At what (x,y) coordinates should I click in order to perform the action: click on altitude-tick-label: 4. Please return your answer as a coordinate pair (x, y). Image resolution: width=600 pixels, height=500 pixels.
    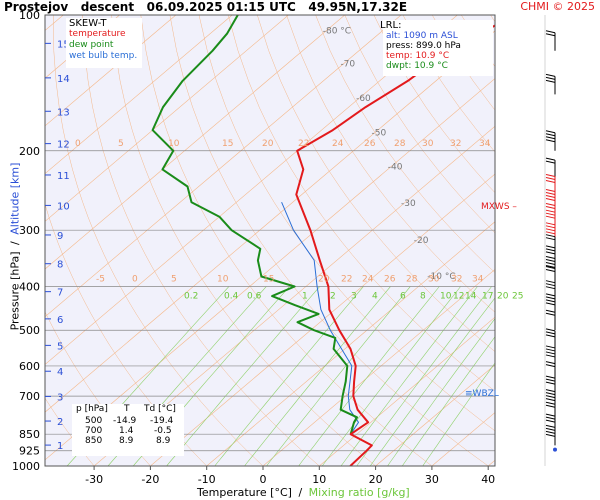
    Looking at the image, I should click on (60, 372).